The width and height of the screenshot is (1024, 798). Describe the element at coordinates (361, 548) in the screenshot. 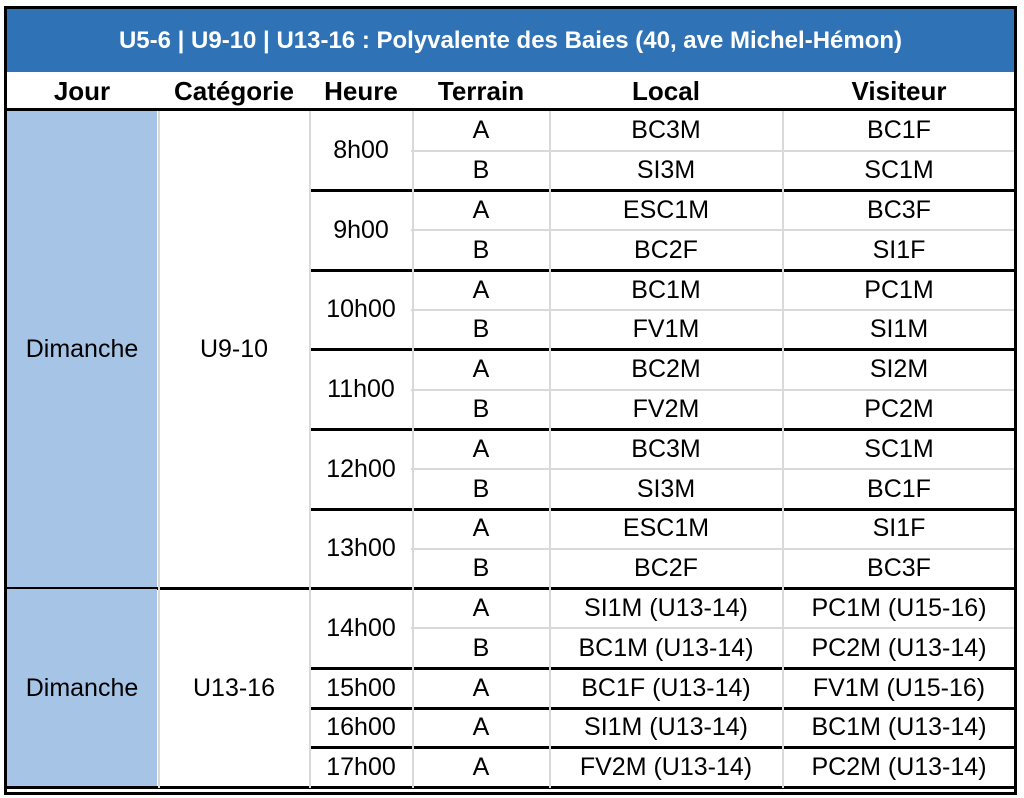

I see `heure-cell: 13h00` at that location.